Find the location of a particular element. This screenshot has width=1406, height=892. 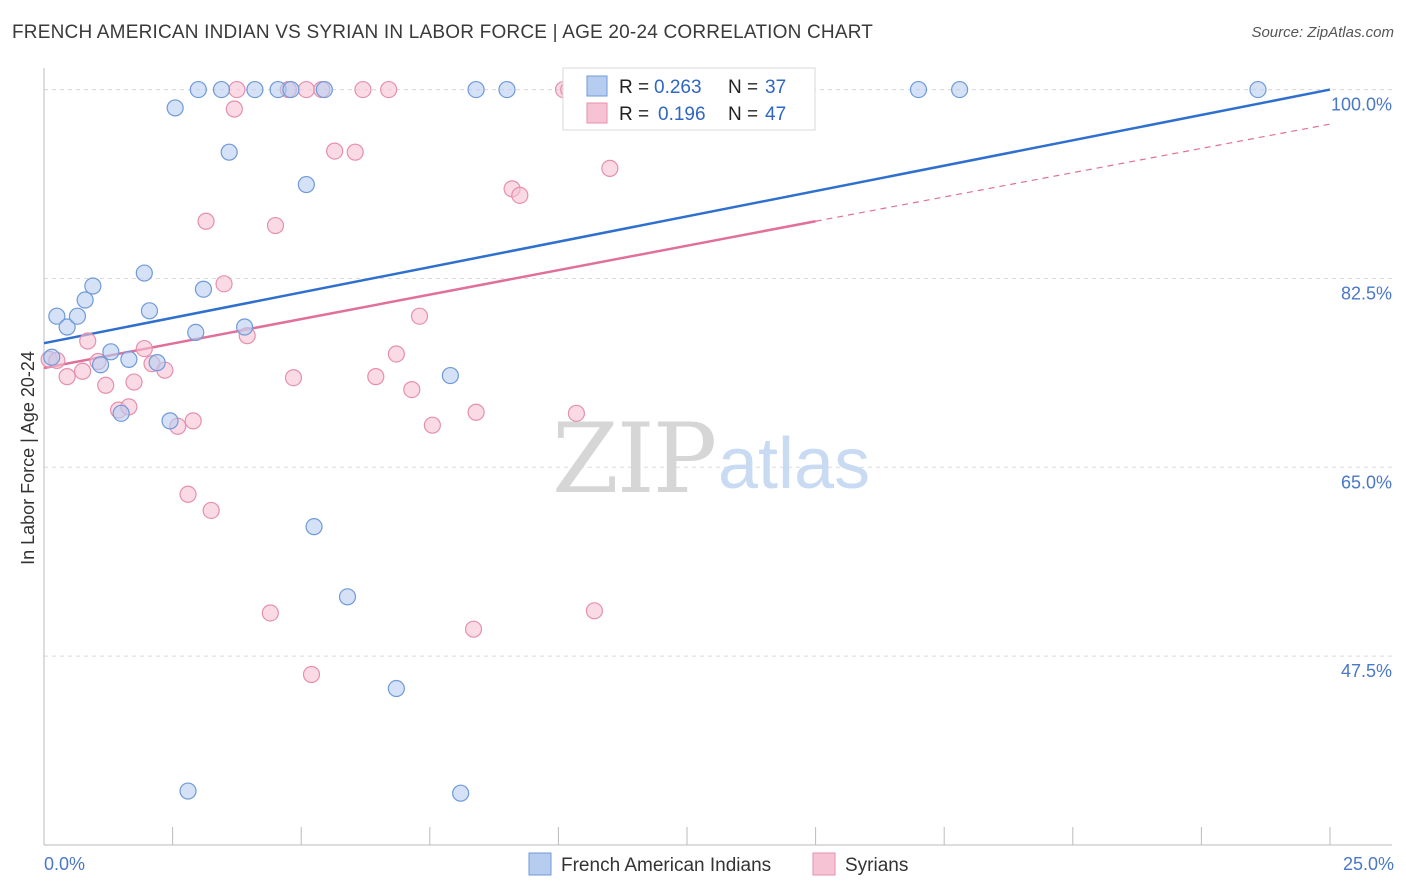

watermark-atlas: atlas is located at coordinates (794, 464).